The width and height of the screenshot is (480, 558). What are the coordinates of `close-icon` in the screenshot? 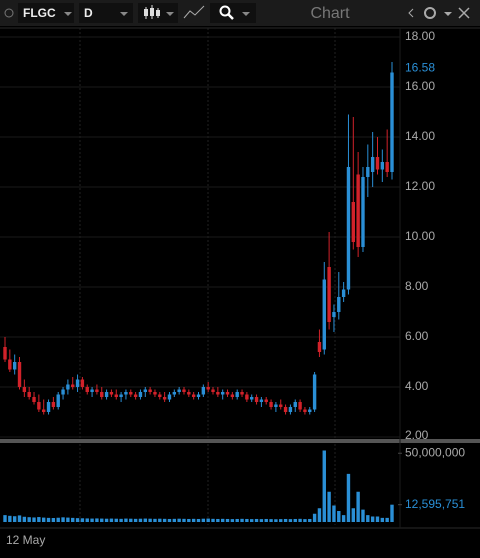 It's located at (464, 13).